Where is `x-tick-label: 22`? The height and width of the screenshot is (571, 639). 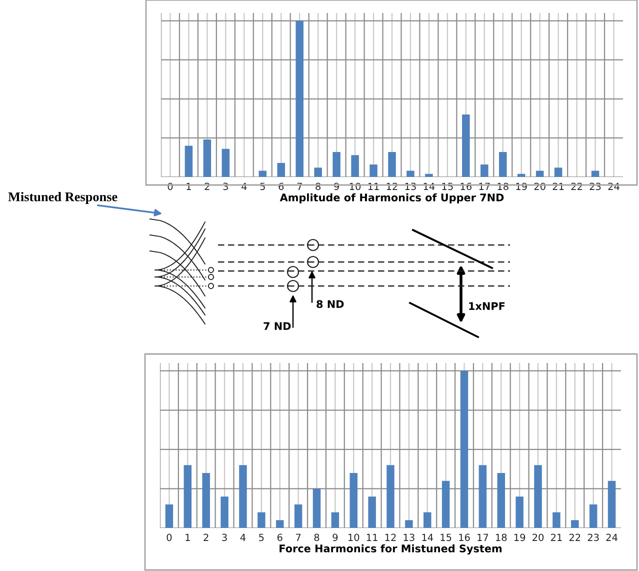
x-tick-label: 22 is located at coordinates (574, 537).